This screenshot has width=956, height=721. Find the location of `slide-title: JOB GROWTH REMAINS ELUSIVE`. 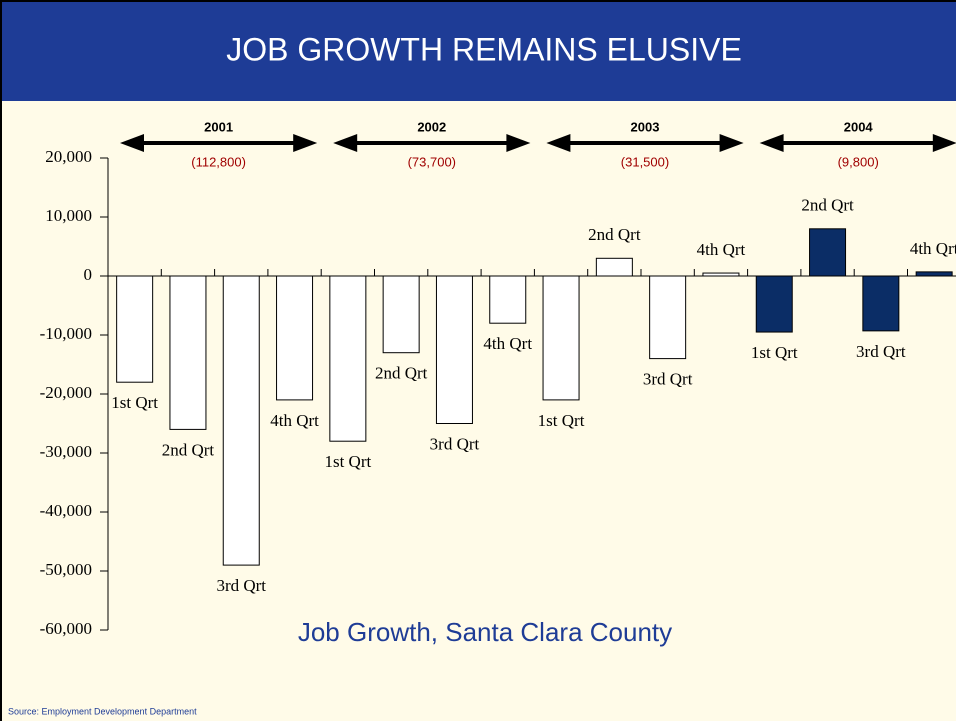

slide-title: JOB GROWTH REMAINS ELUSIVE is located at coordinates (484, 49).